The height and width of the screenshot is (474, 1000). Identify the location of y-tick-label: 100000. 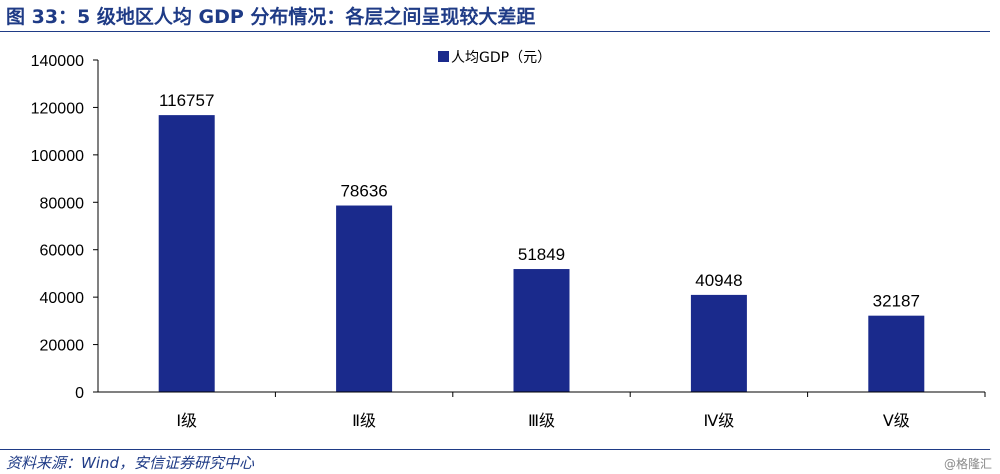
(57, 156).